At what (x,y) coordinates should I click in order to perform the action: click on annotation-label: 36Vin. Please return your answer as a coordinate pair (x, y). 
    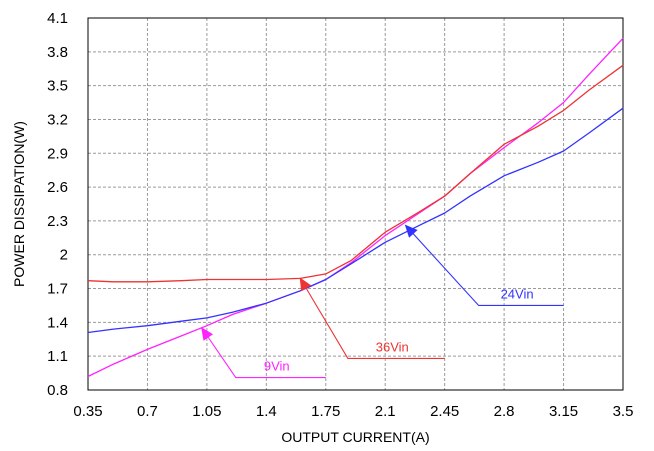
    Looking at the image, I should click on (392, 346).